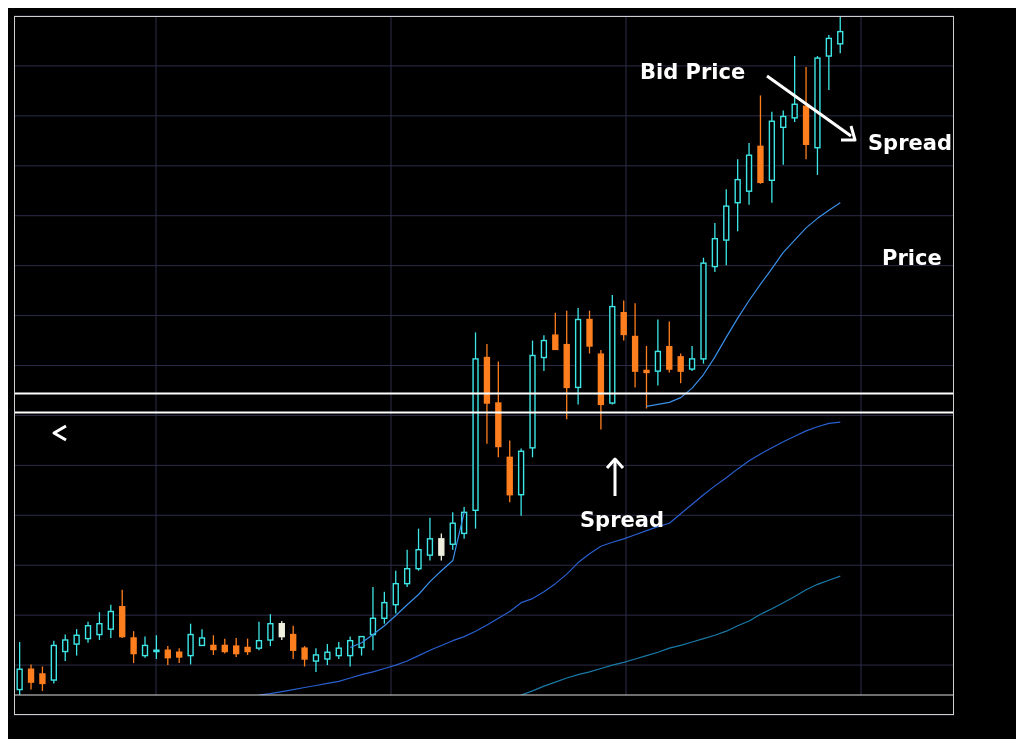 The height and width of the screenshot is (747, 1024). What do you see at coordinates (622, 520) in the screenshot?
I see `annotation: Spread` at bounding box center [622, 520].